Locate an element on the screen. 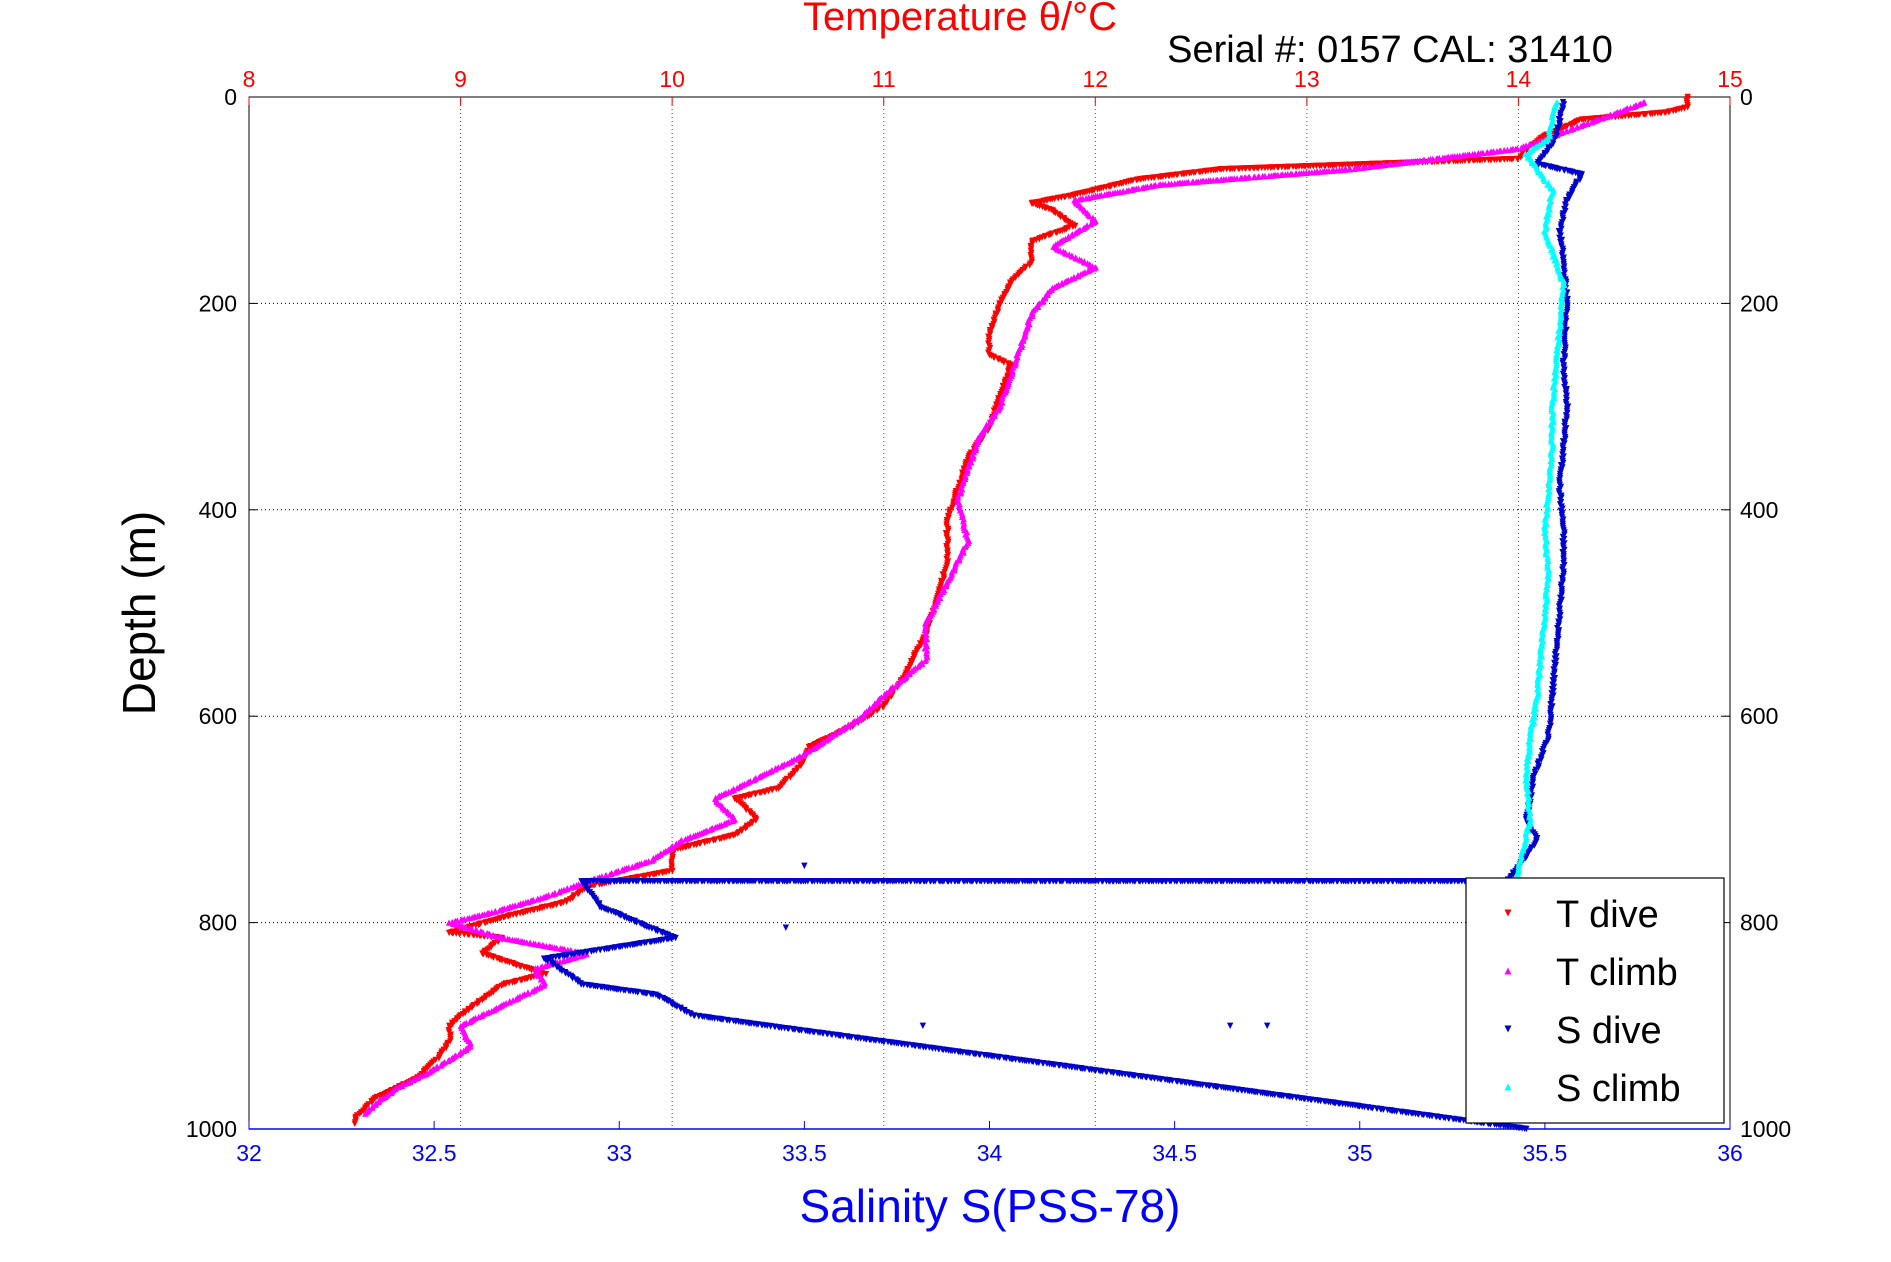  legend-label: T climb is located at coordinates (1617, 973).